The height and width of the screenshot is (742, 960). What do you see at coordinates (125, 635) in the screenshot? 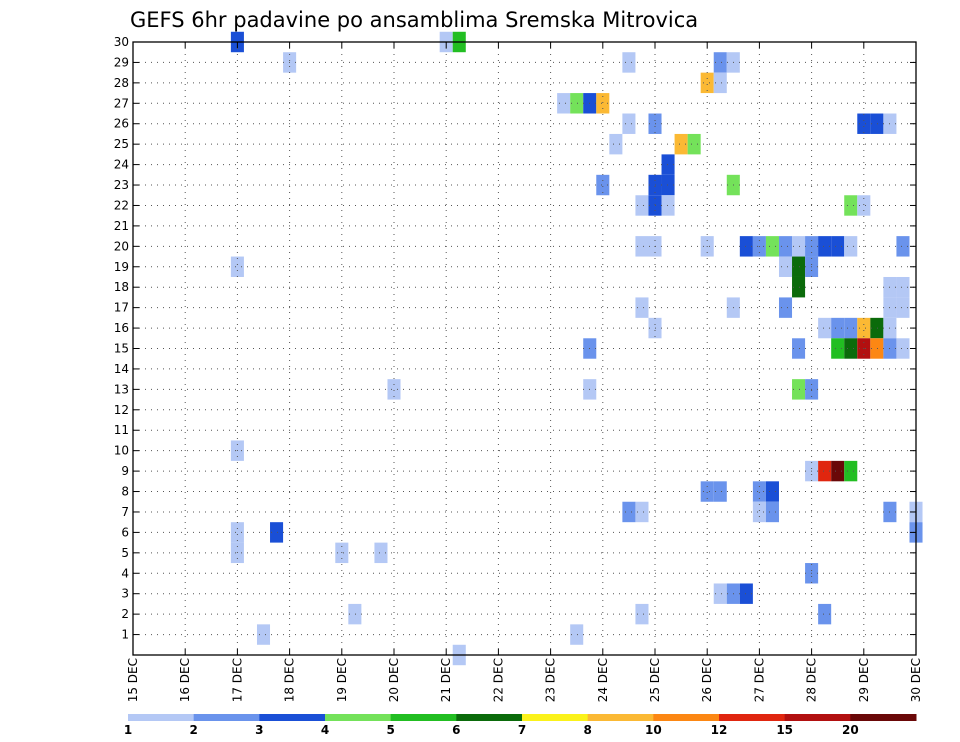
I see `y-tick-label: 1` at bounding box center [125, 635].